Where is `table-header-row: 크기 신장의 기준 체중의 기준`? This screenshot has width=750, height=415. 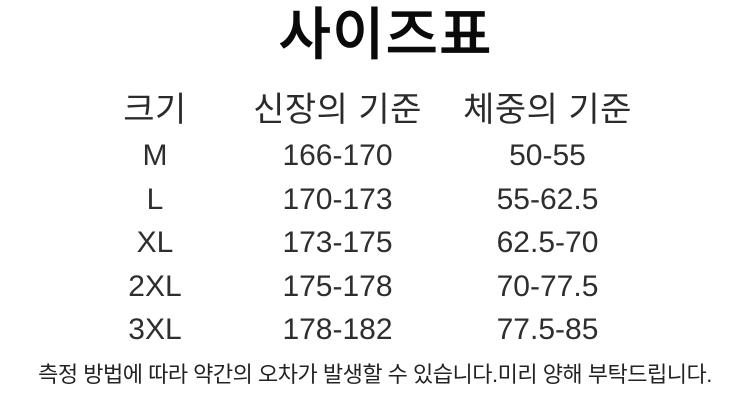
table-header-row: 크기 신장의 기준 체중의 기준 is located at coordinates (375, 110).